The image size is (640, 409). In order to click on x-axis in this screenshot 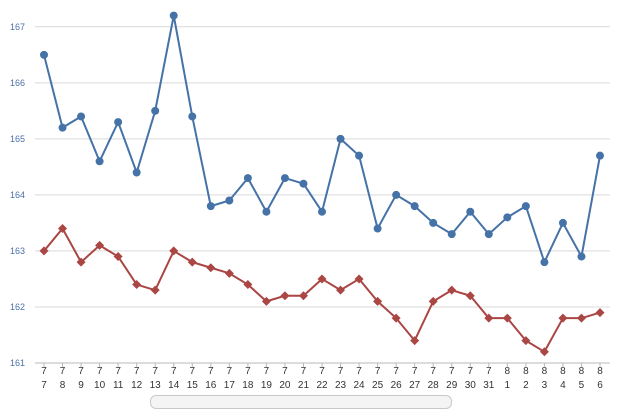, I will do `click(322, 364)`.